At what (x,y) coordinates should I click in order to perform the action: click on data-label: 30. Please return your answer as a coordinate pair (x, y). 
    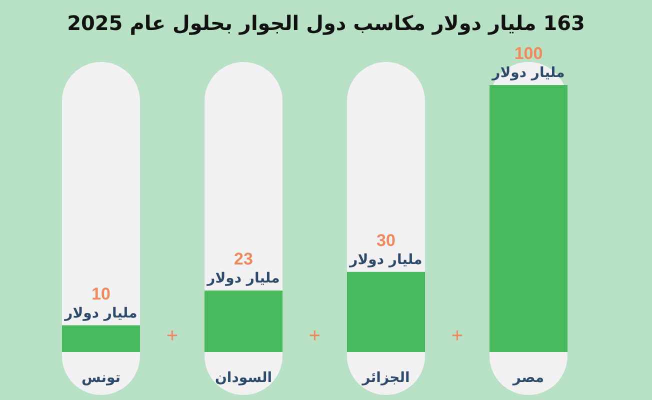
    Looking at the image, I should click on (386, 240).